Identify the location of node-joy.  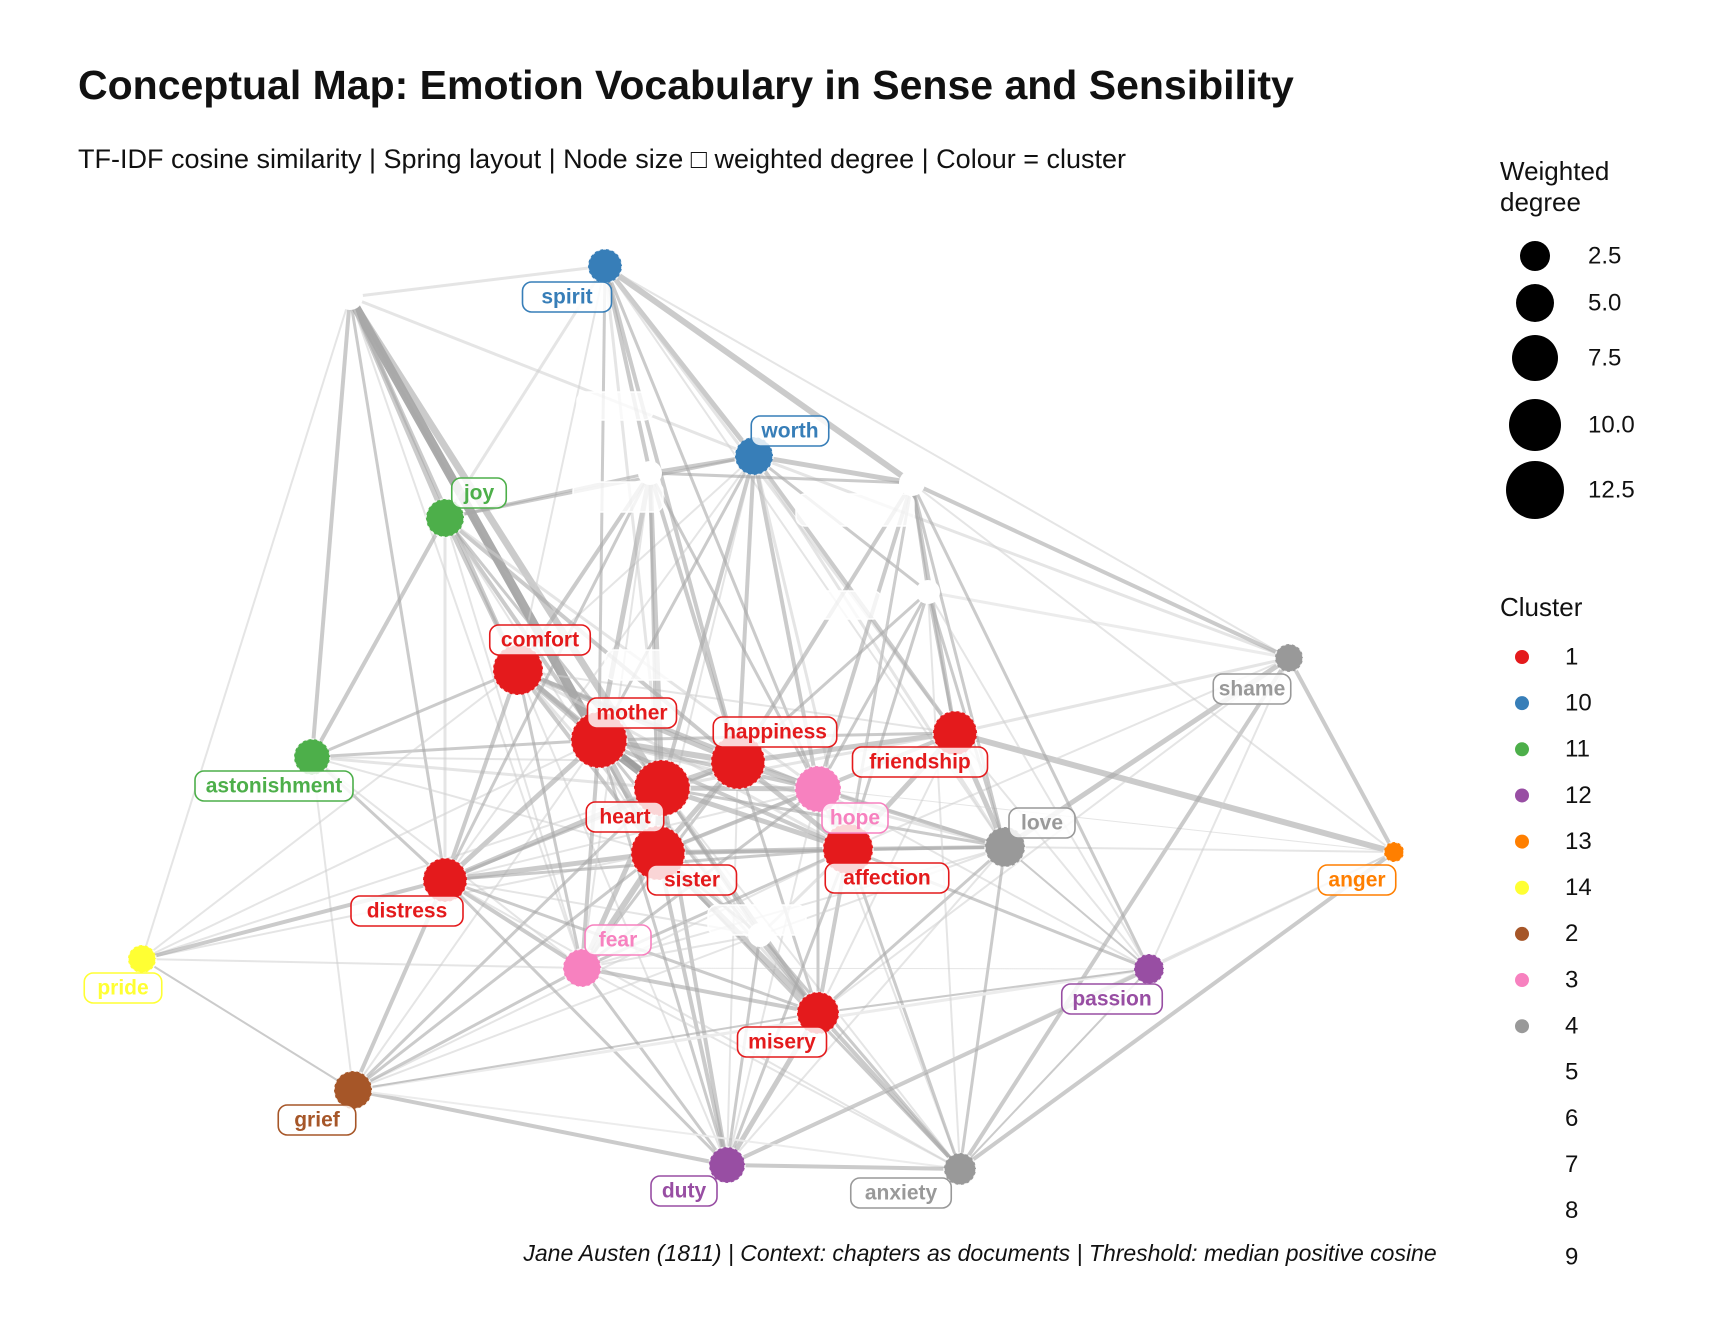
(445, 518).